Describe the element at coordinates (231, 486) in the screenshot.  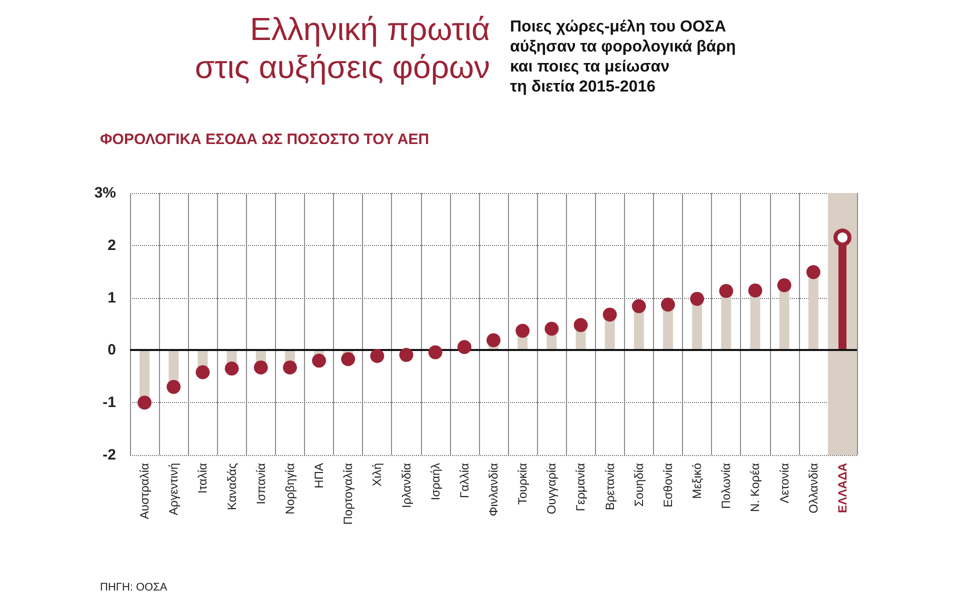
I see `x-tick-label: Καναδάς` at that location.